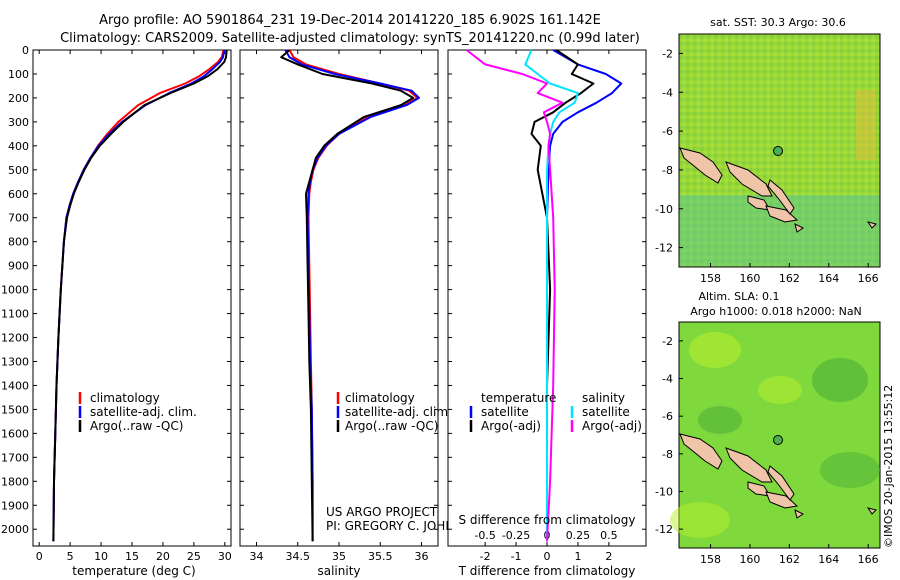 This screenshot has height=580, width=900. Describe the element at coordinates (257, 556) in the screenshot. I see `x-tick-label: 34` at that location.